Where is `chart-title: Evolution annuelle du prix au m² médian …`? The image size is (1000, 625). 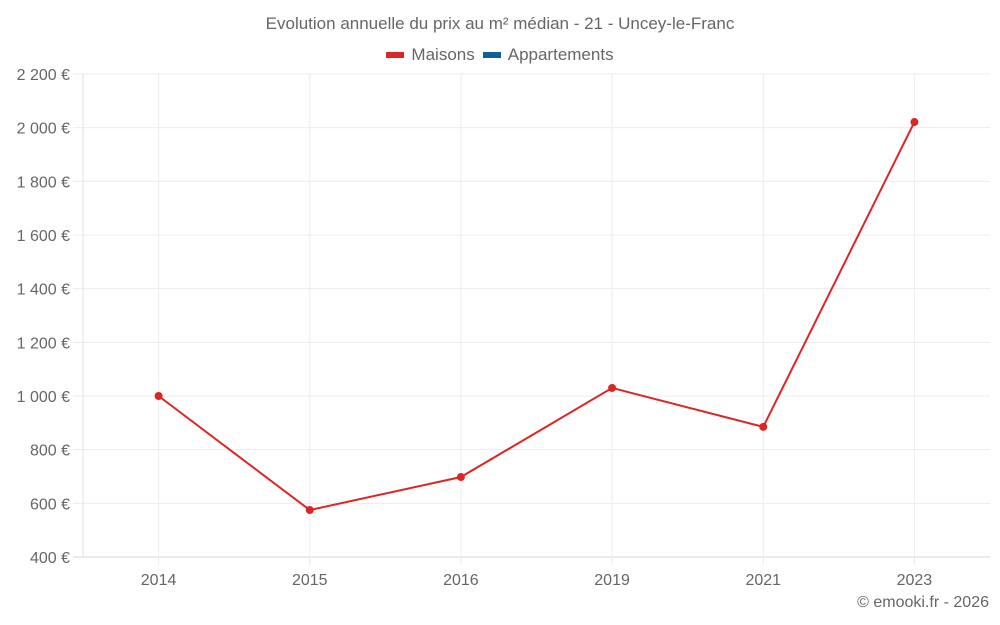 chart-title: Evolution annuelle du prix au m² médian … is located at coordinates (500, 23).